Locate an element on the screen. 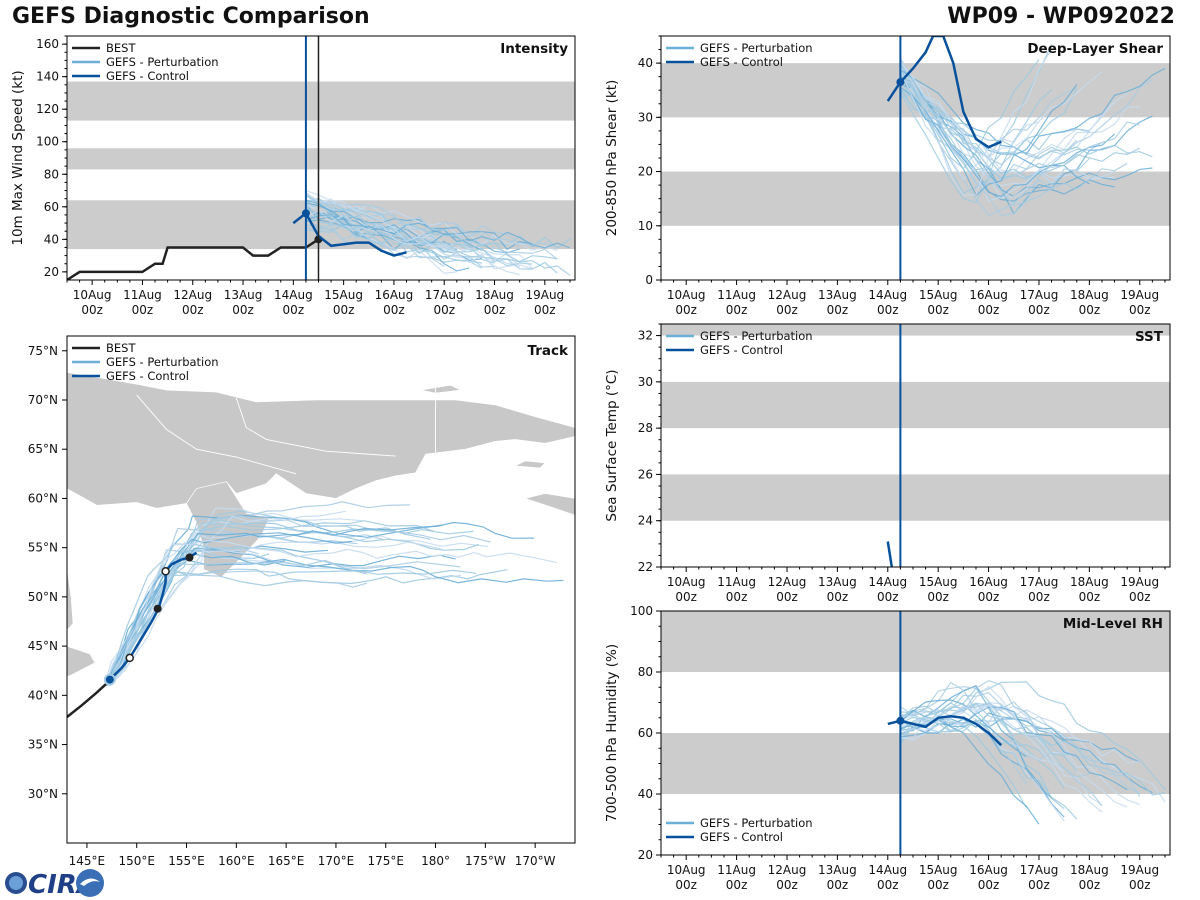 The width and height of the screenshot is (1200, 900). sst-x-tick-label: 10Aug is located at coordinates (686, 582).